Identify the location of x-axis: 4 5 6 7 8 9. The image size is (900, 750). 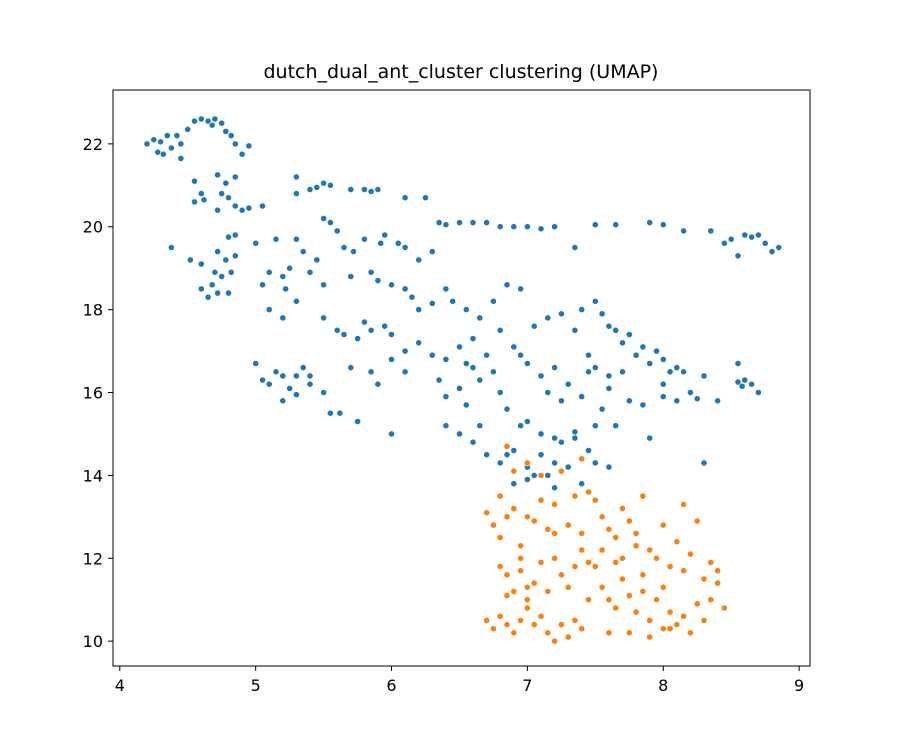
(459, 680).